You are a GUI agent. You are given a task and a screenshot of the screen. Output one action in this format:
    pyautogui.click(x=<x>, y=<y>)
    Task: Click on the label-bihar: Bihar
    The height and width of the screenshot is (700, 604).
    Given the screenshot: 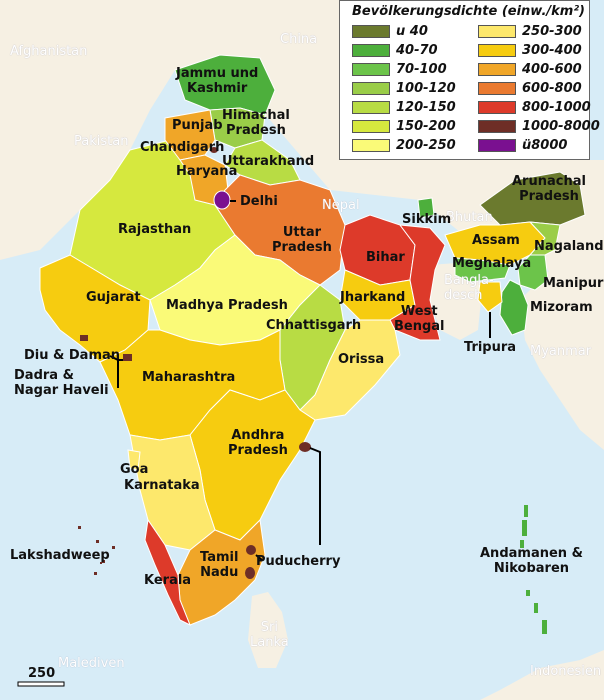 What is the action you would take?
    pyautogui.click(x=385, y=257)
    